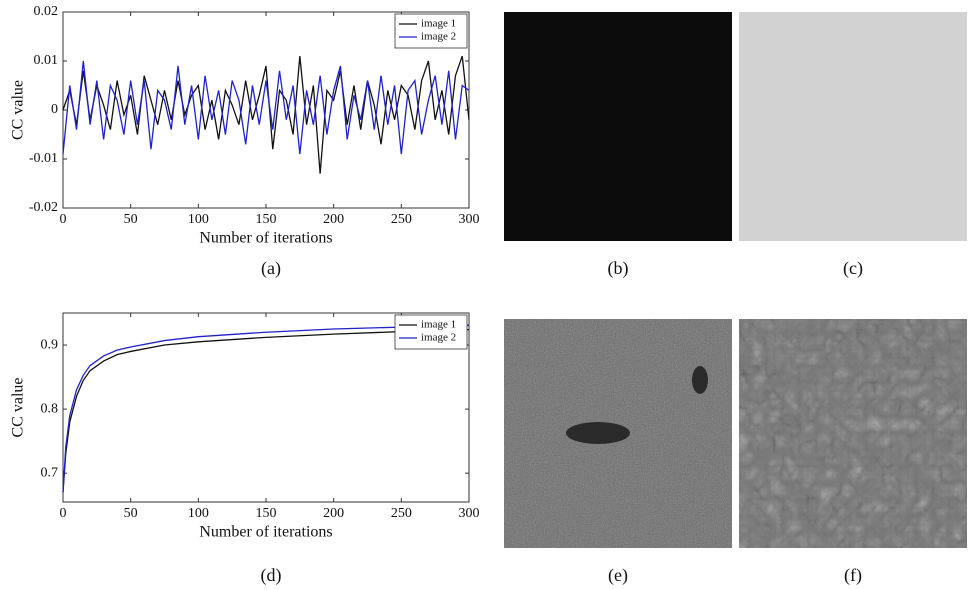  I want to click on y-tick-label: -0.01, so click(43, 158).